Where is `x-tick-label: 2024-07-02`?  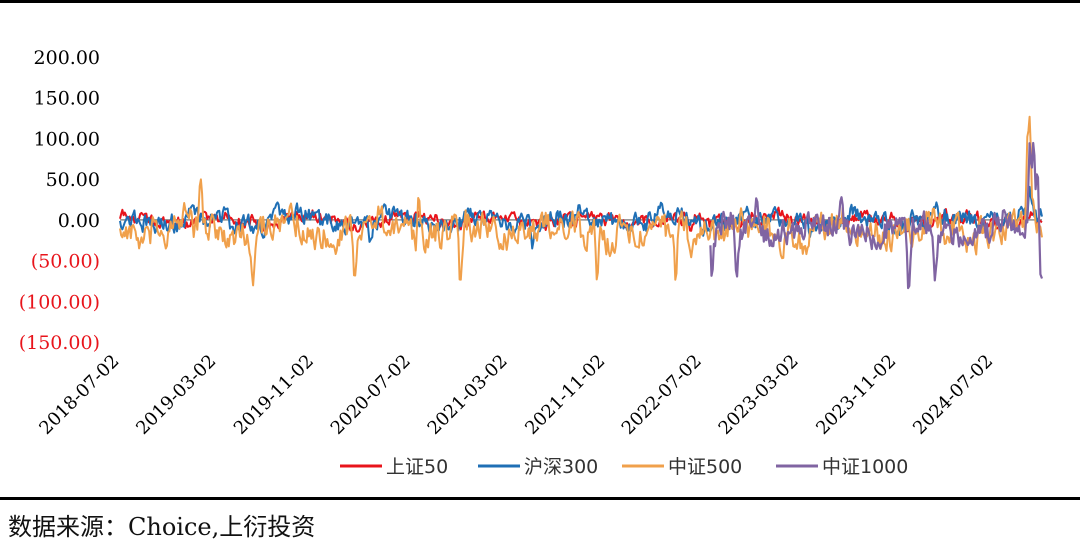
x-tick-label: 2024-07-02 is located at coordinates (953, 395).